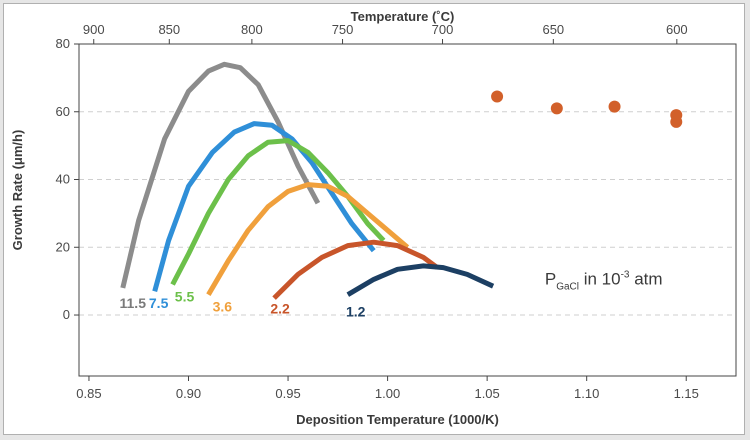  What do you see at coordinates (63, 43) in the screenshot?
I see `y-tick-label: 80` at bounding box center [63, 43].